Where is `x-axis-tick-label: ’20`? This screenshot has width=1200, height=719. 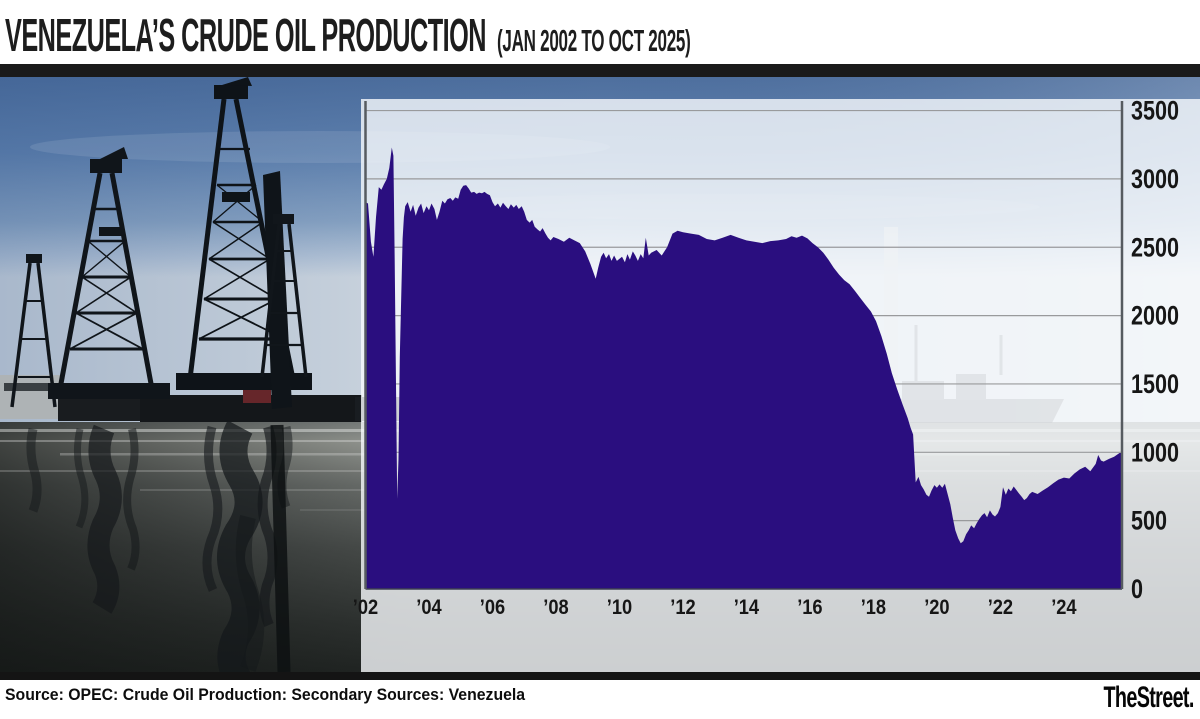
x-axis-tick-label: ’20 is located at coordinates (936, 608).